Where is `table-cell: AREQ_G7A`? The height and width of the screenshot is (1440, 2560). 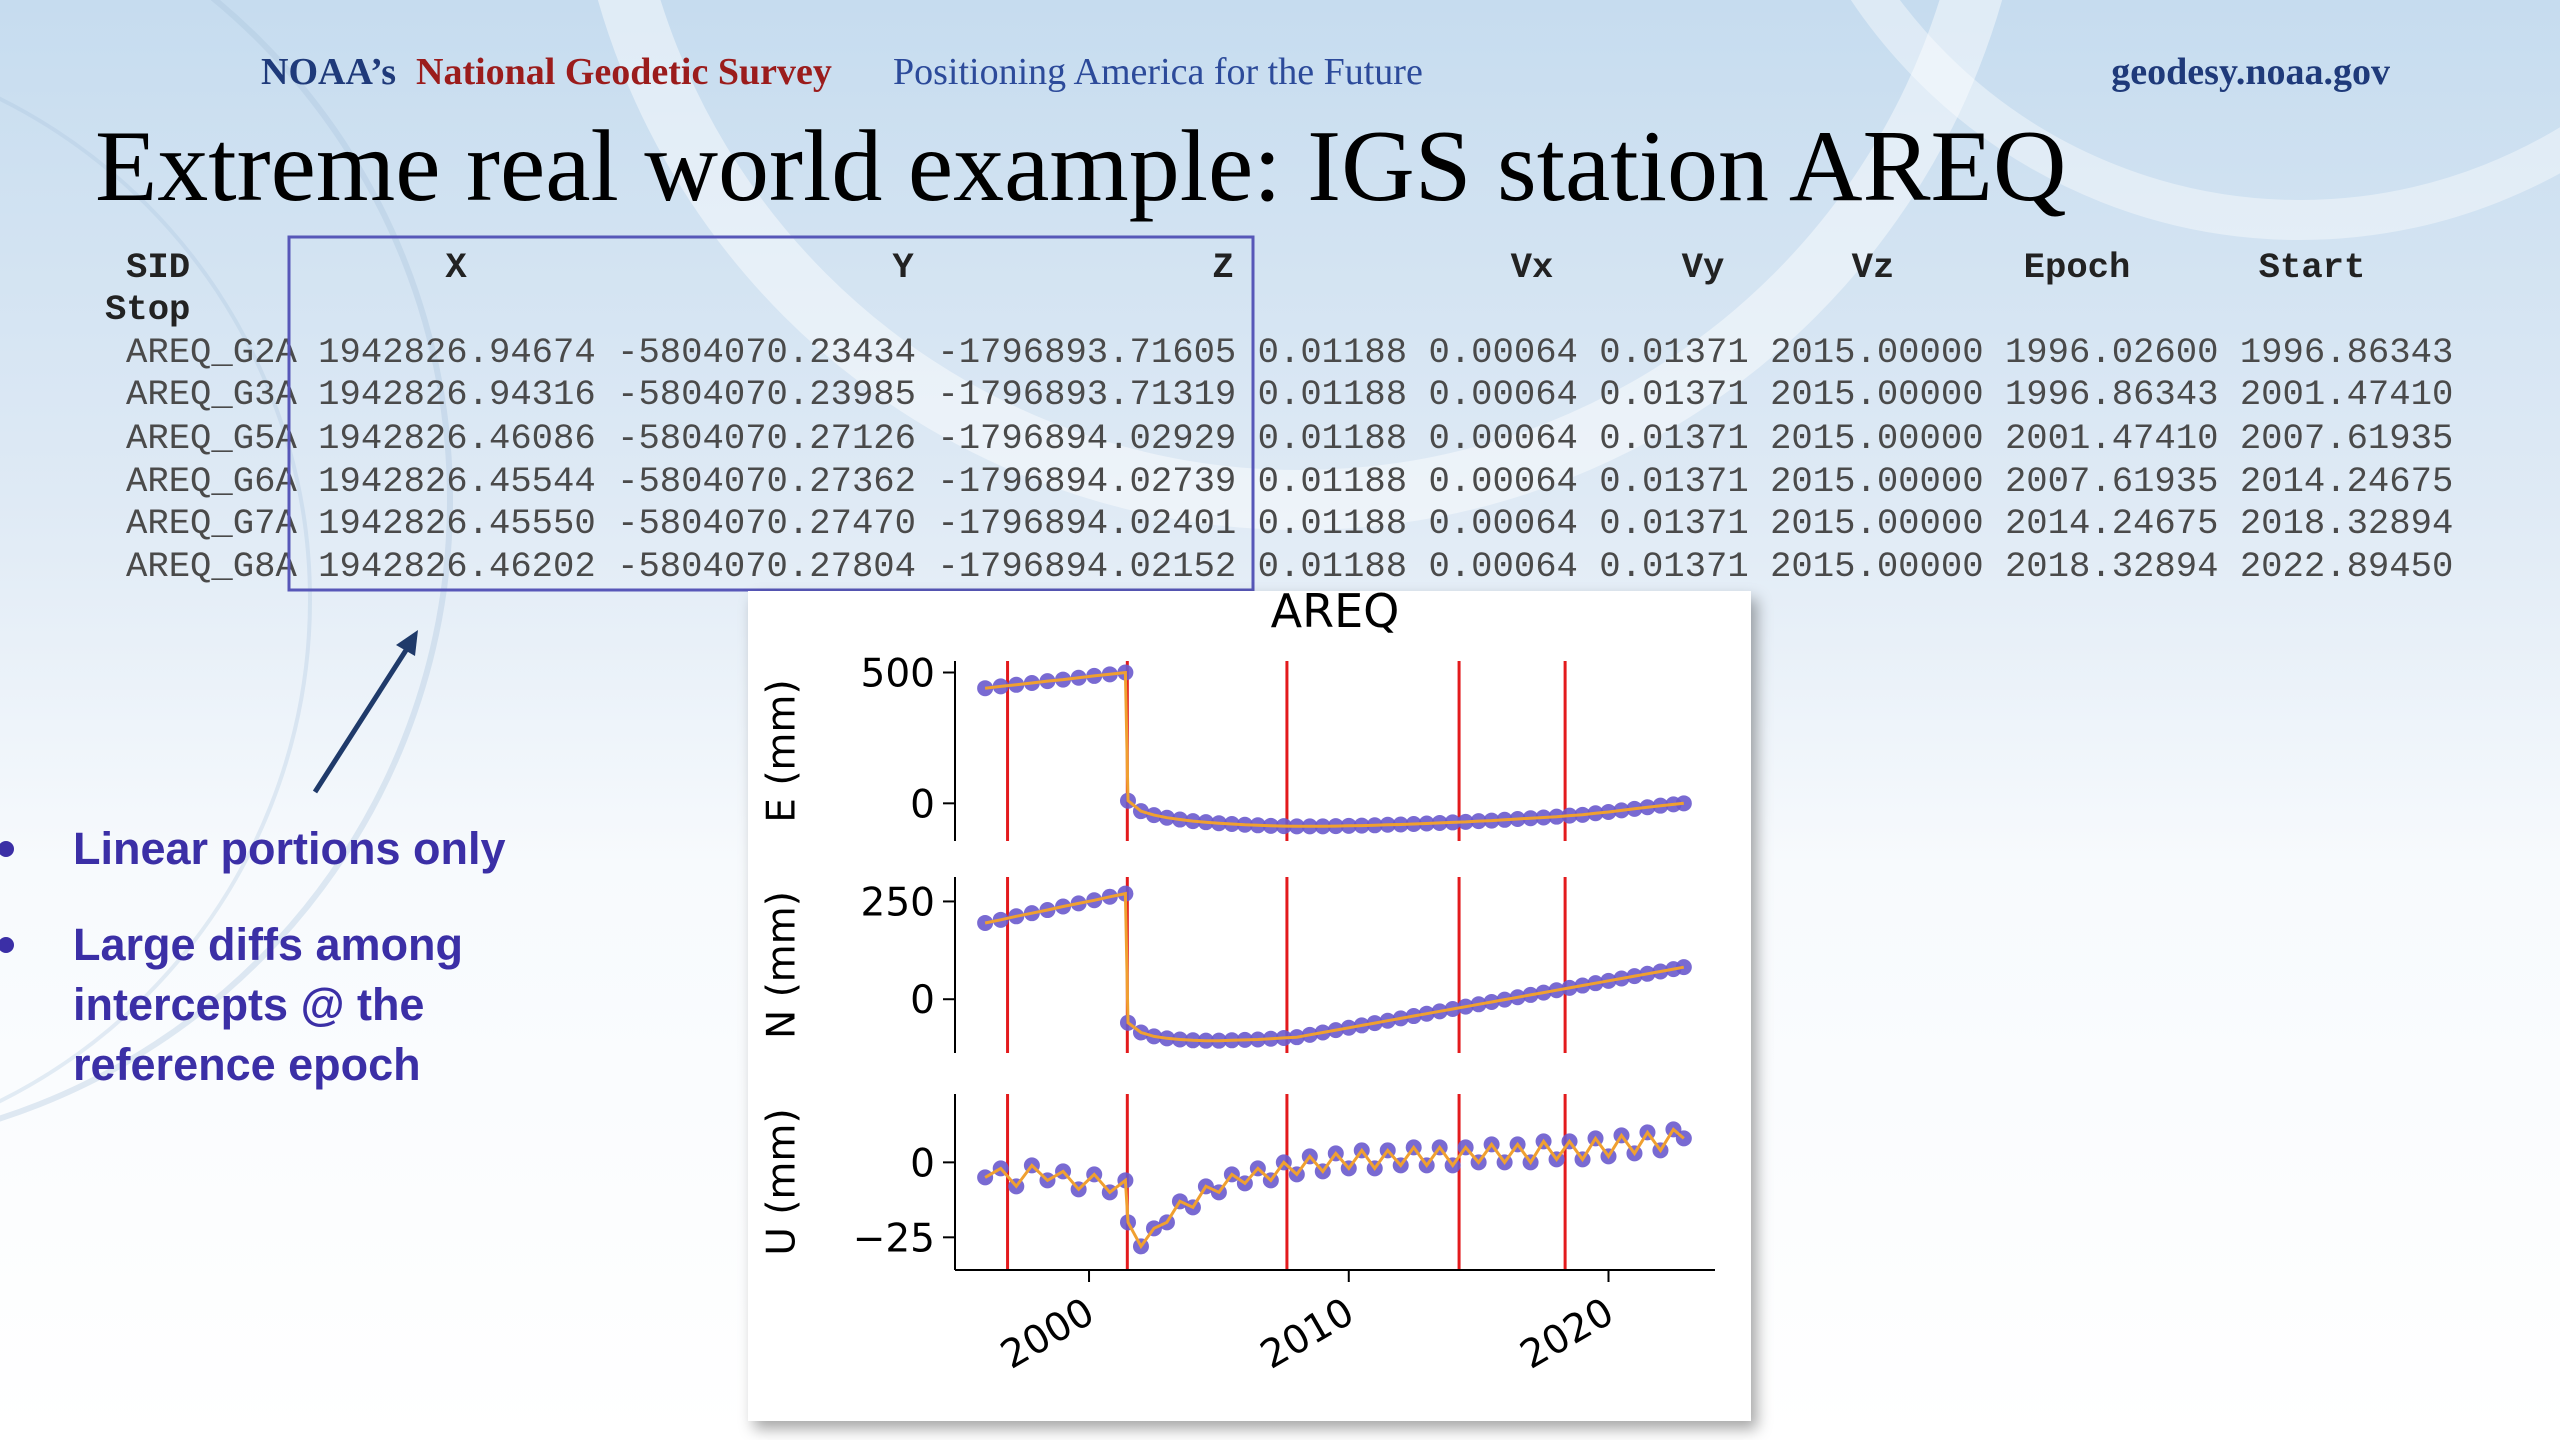
table-cell: AREQ_G7A is located at coordinates (211, 523).